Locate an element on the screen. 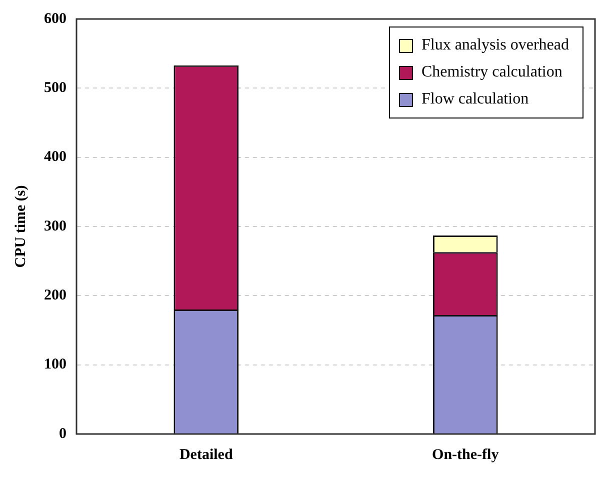 The height and width of the screenshot is (482, 603). y-tick-label: 300 is located at coordinates (55, 226).